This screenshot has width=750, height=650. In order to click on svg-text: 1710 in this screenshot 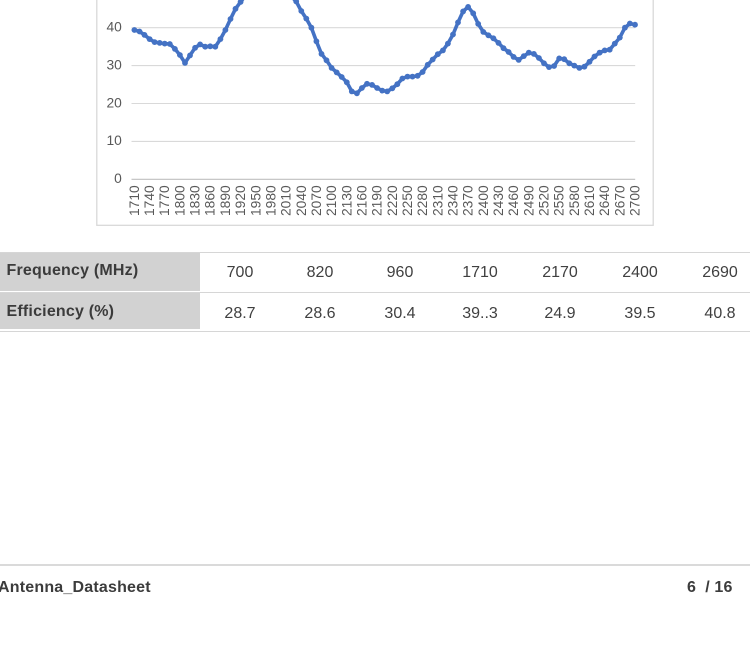, I will do `click(134, 200)`.